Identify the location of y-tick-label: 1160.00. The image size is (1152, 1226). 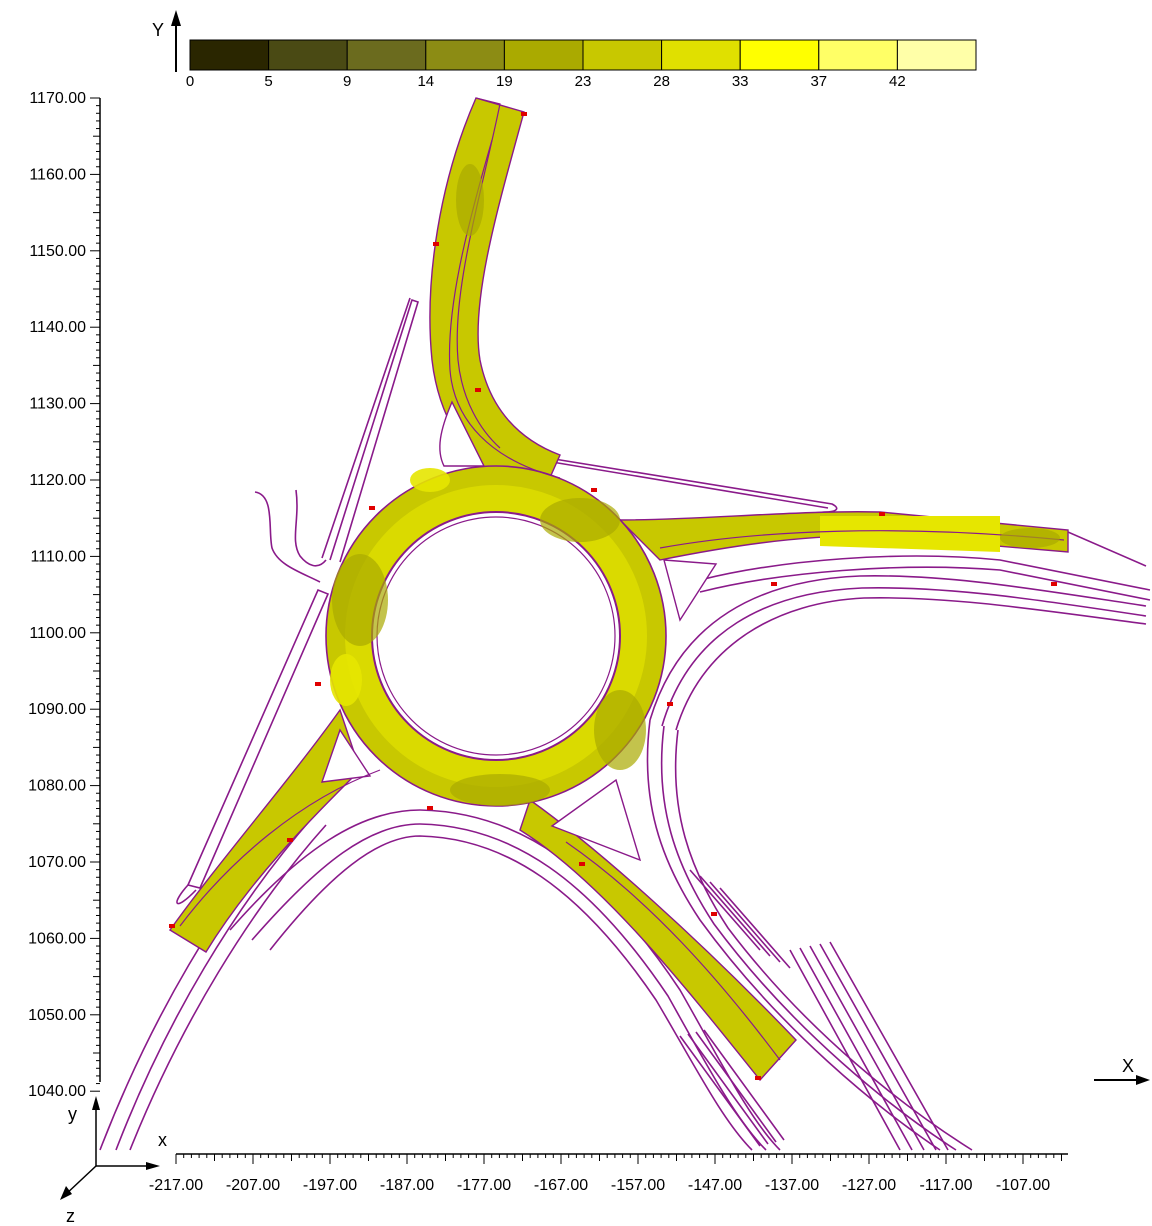
(57, 174).